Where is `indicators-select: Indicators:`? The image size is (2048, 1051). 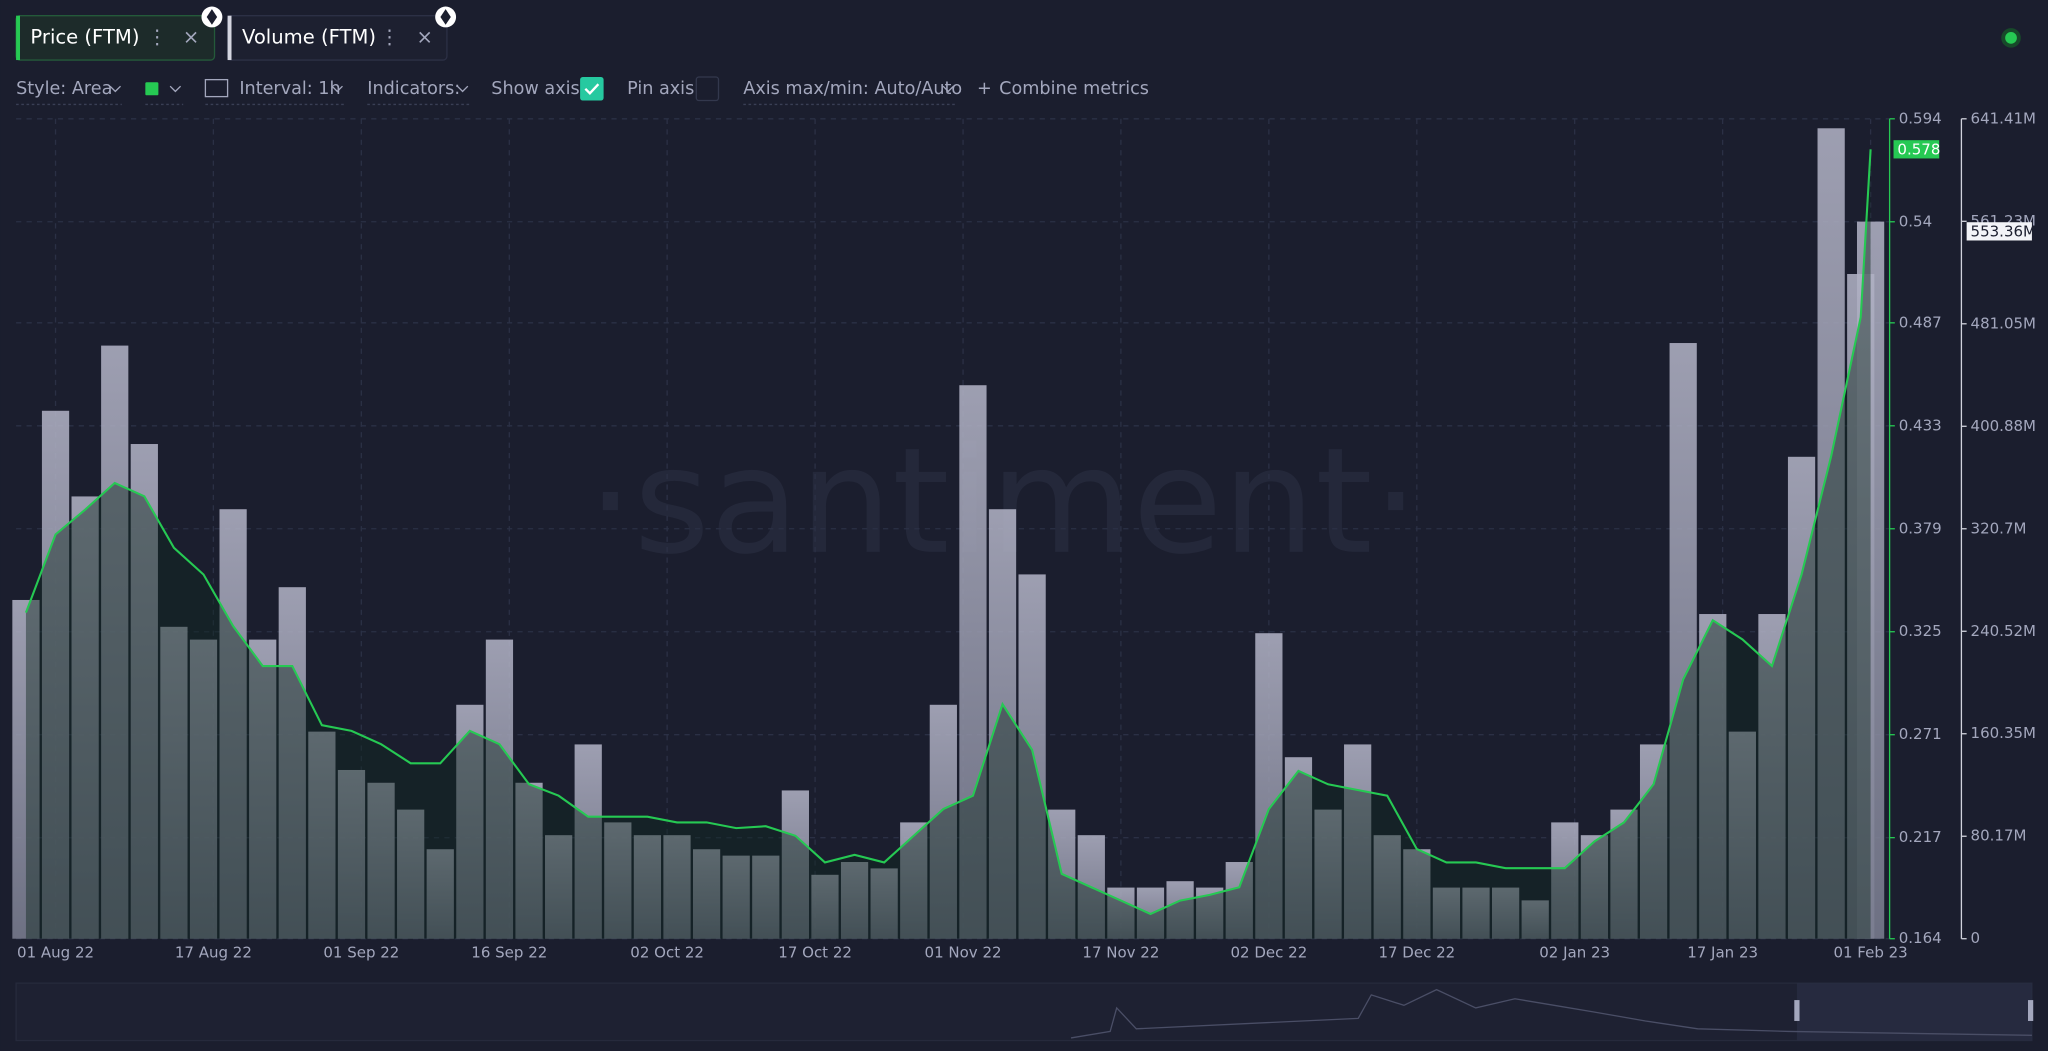
indicators-select: Indicators: is located at coordinates (413, 89).